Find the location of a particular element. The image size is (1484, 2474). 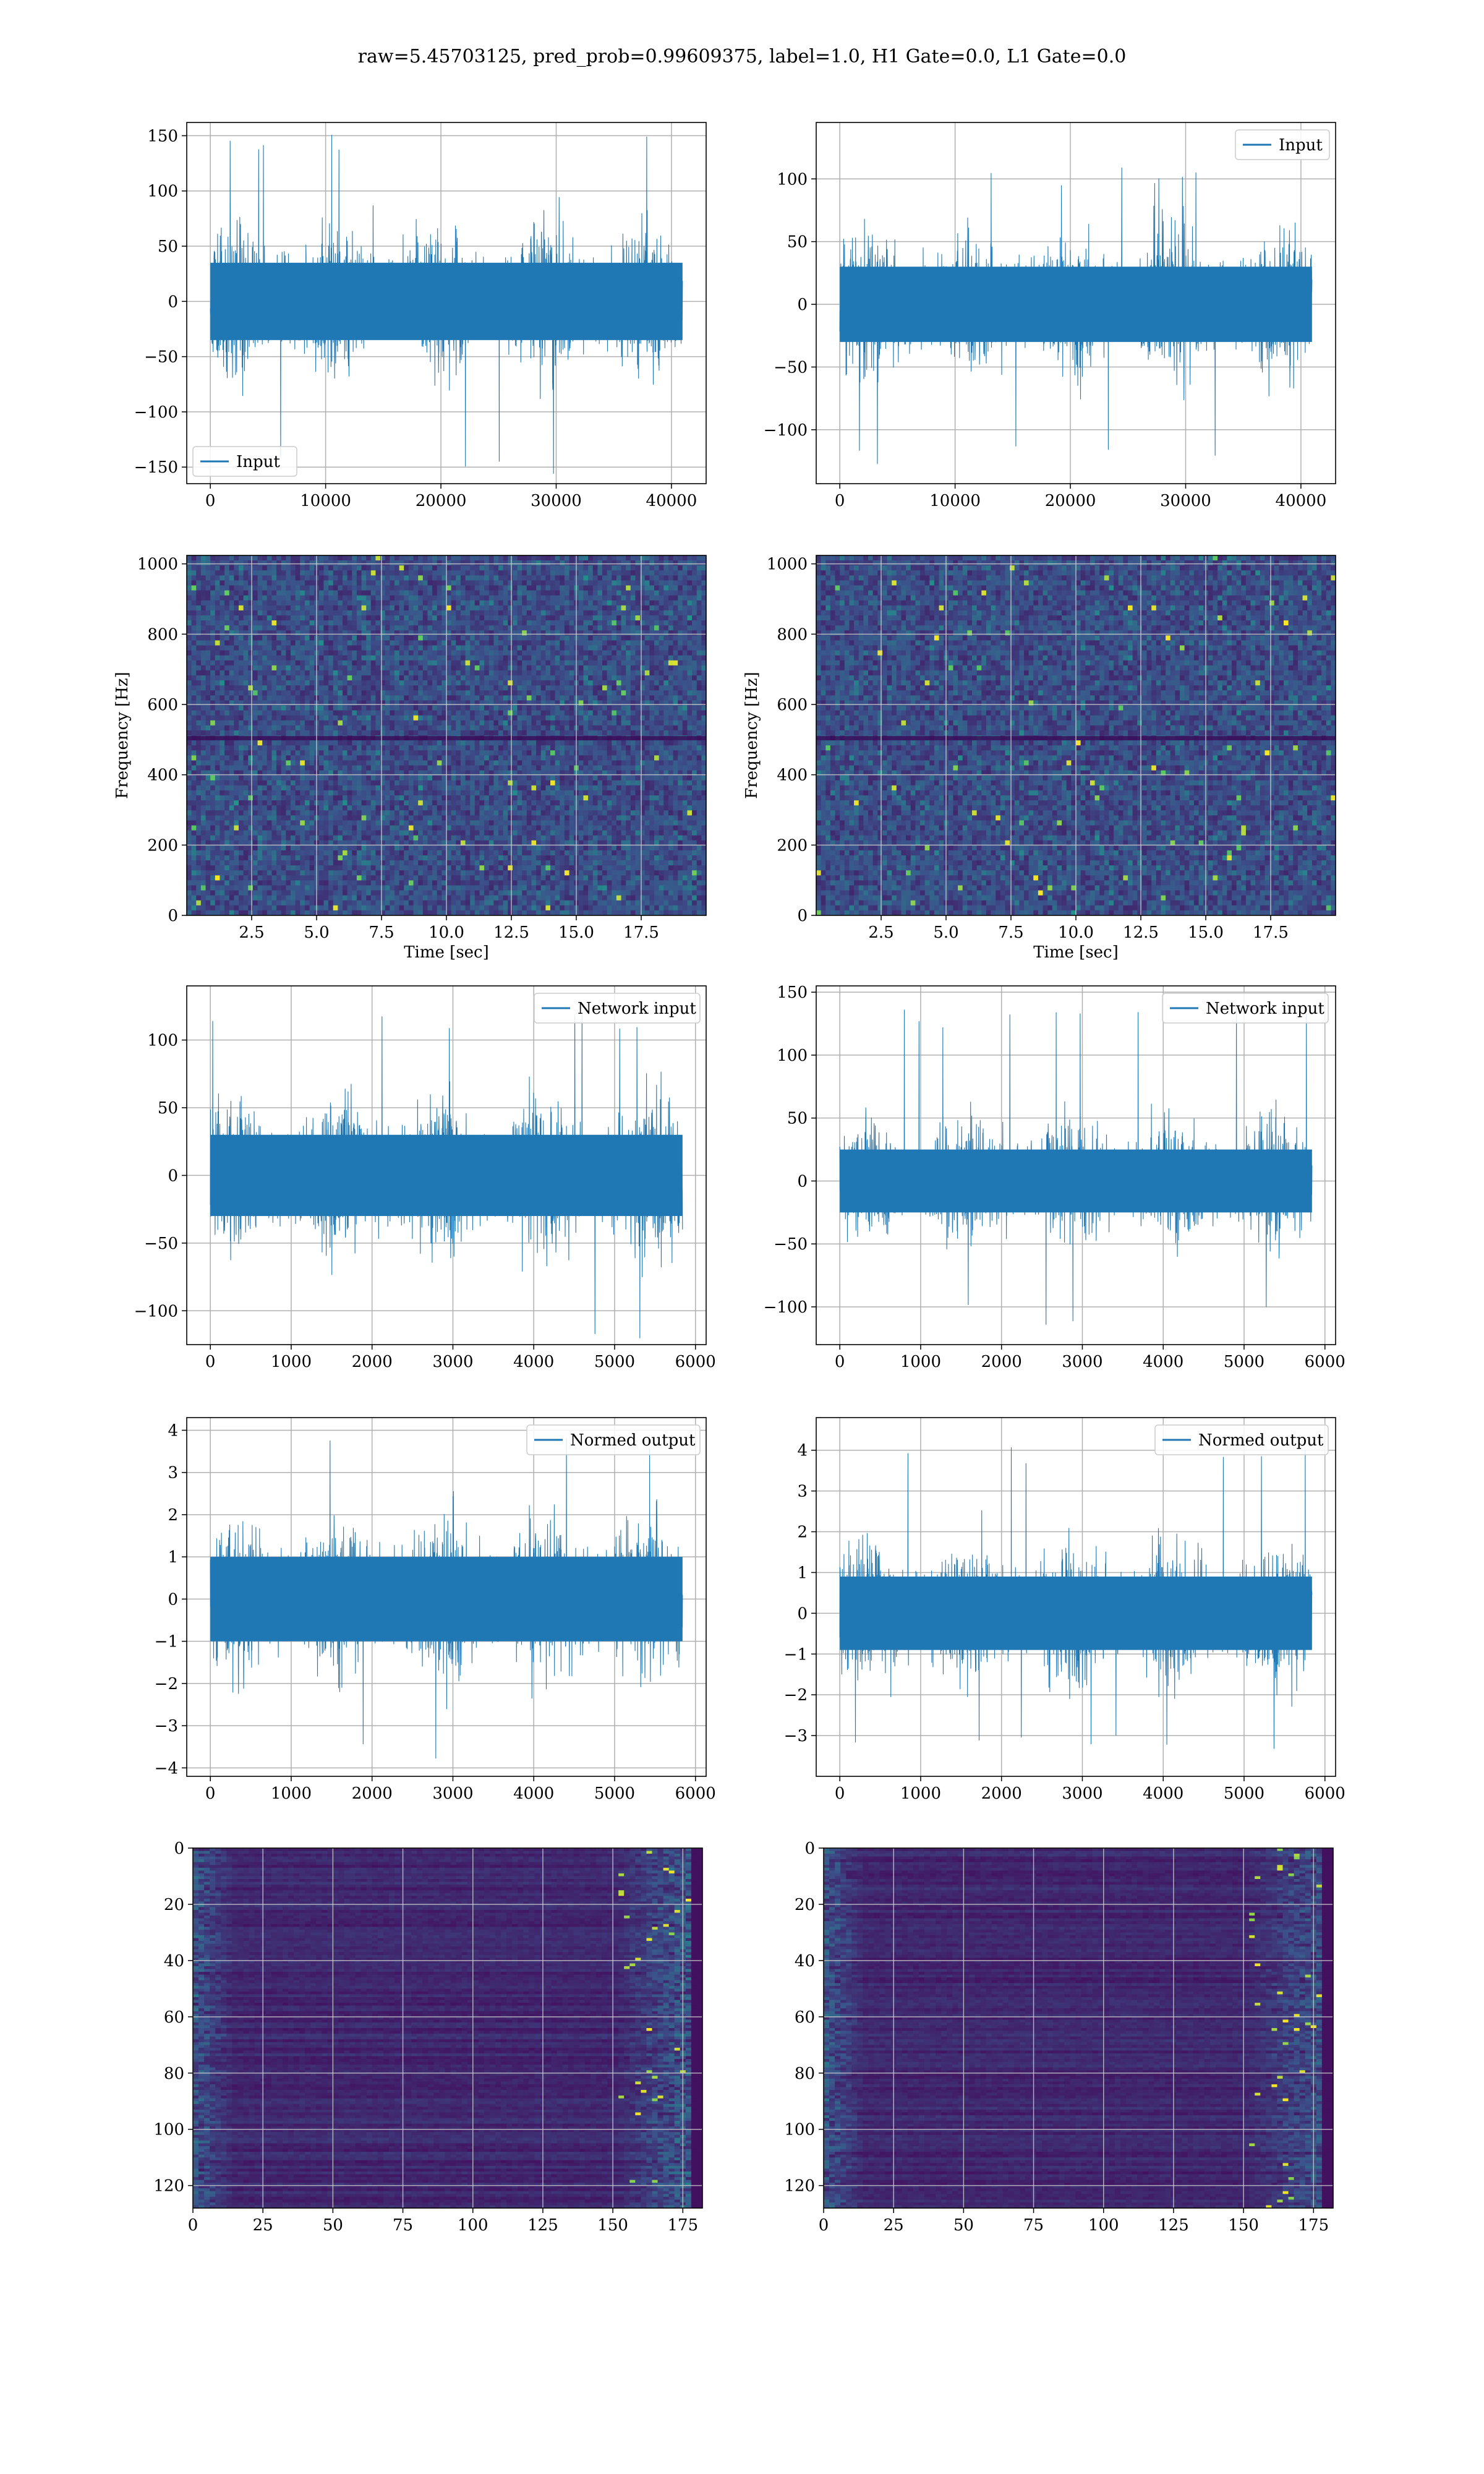

x-tick-label: 150 is located at coordinates (1243, 2225).